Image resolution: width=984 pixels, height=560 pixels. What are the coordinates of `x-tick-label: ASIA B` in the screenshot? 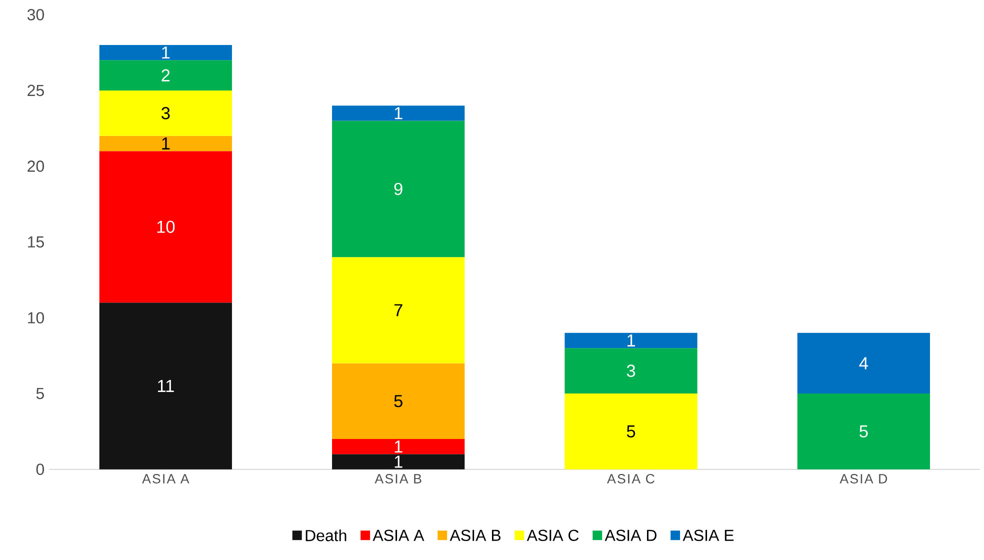 It's located at (398, 479).